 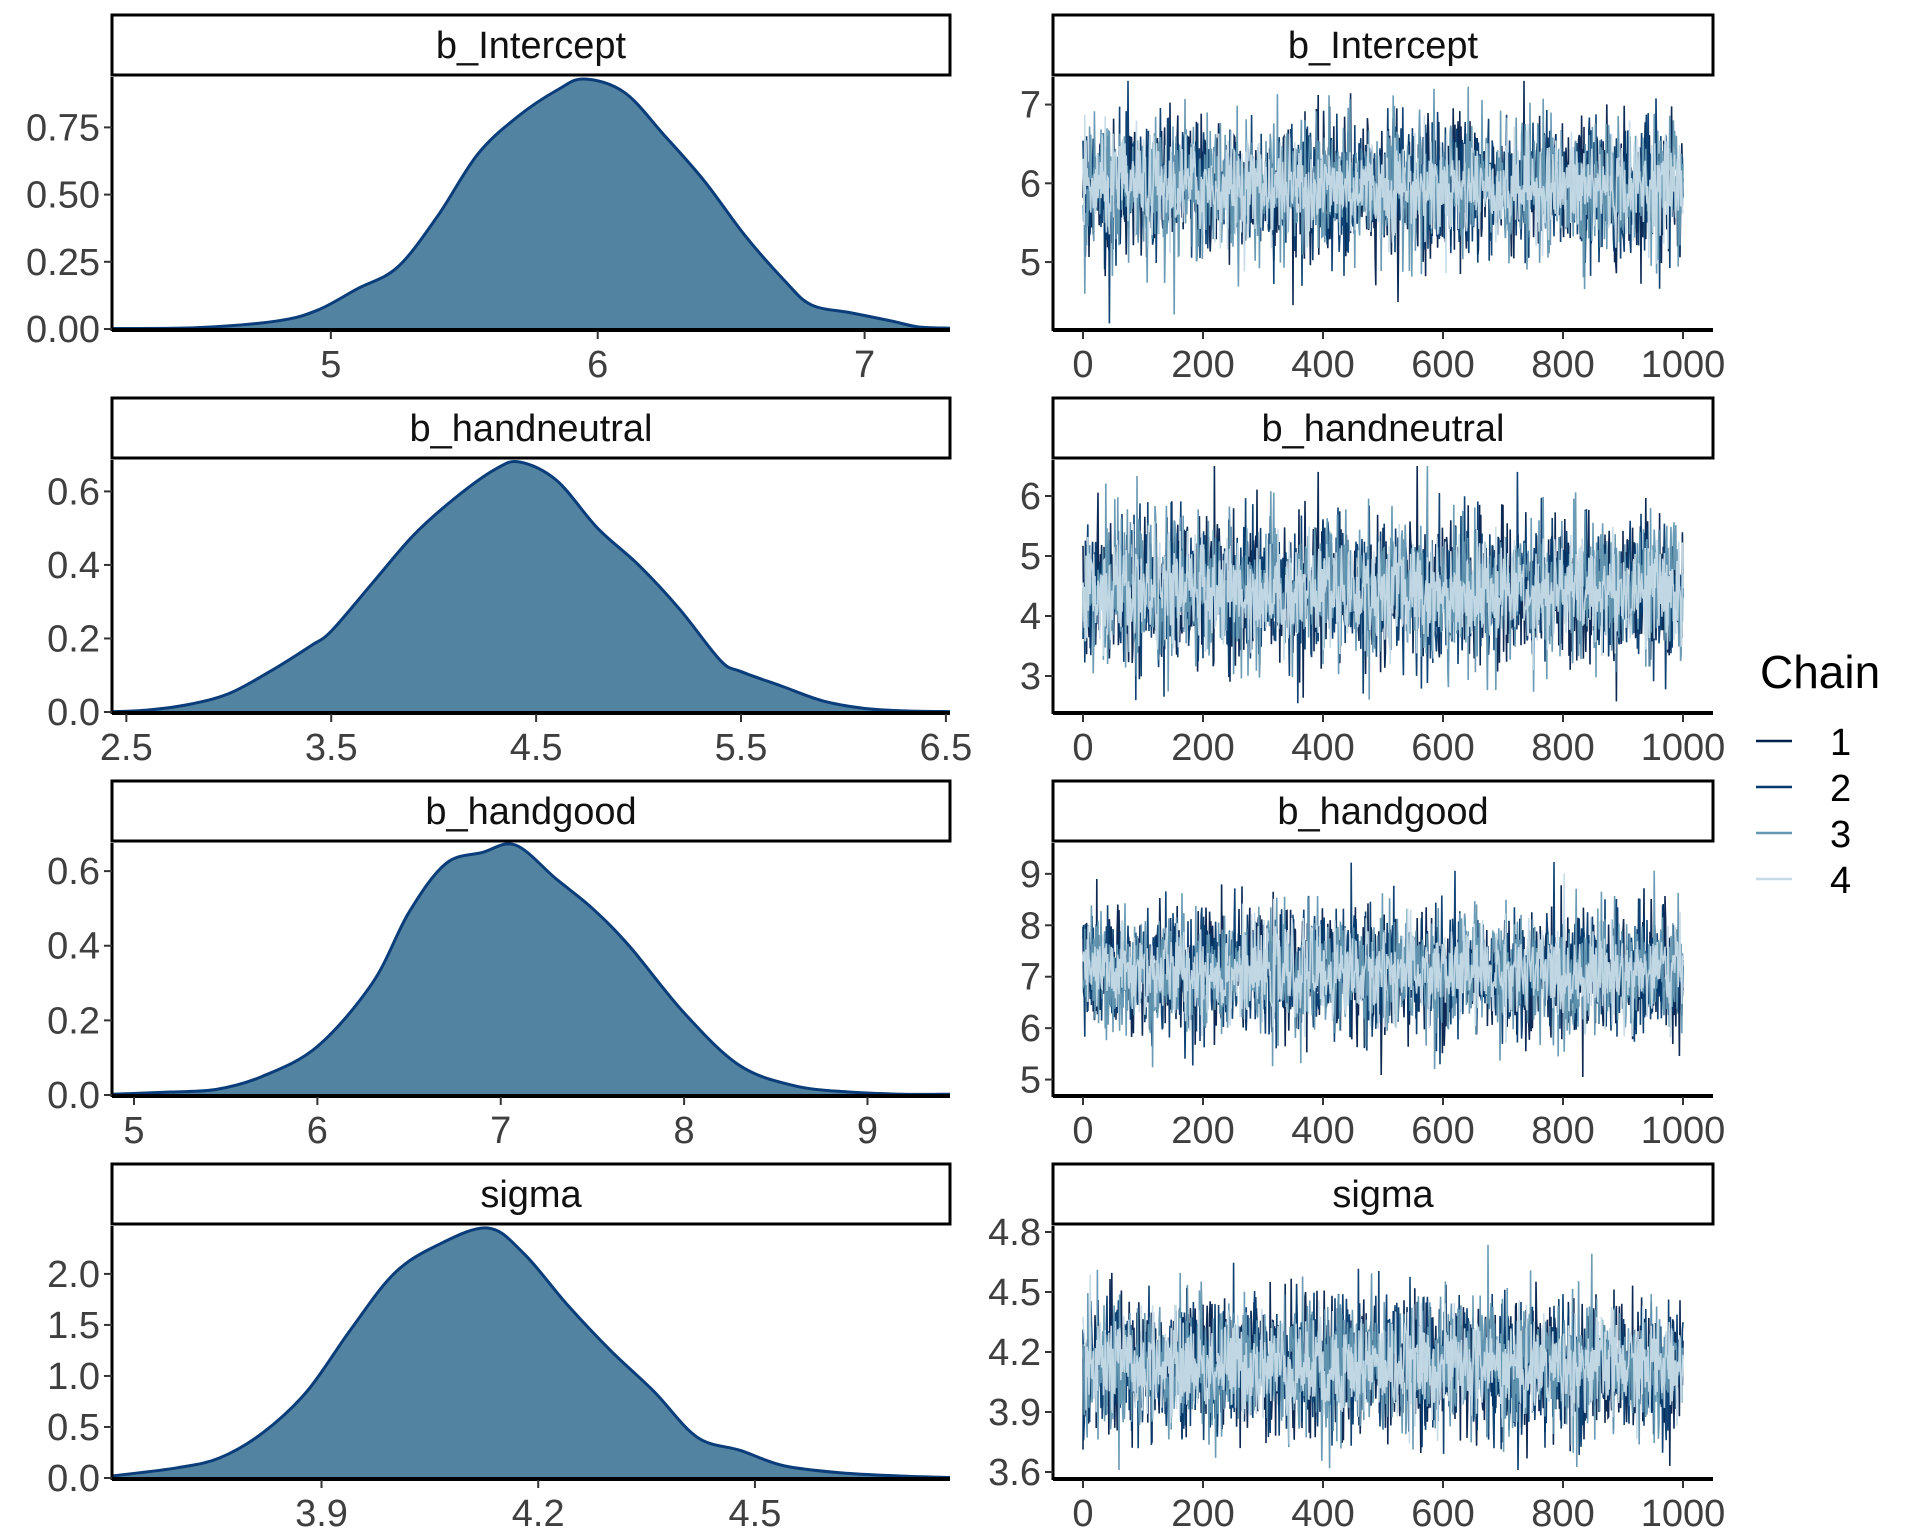 I want to click on strip-label: b_handgood, so click(x=530, y=812).